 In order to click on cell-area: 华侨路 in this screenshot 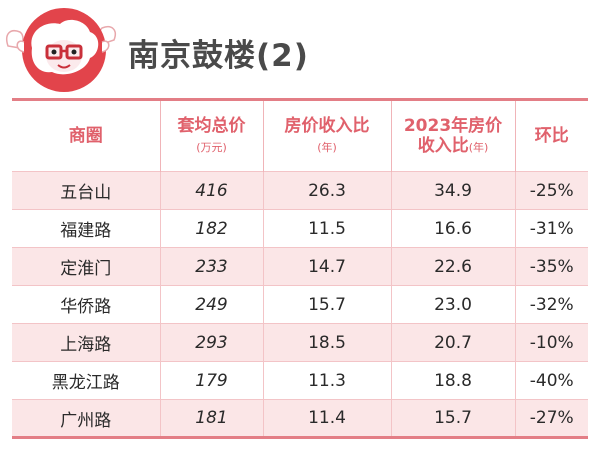, I will do `click(86, 304)`.